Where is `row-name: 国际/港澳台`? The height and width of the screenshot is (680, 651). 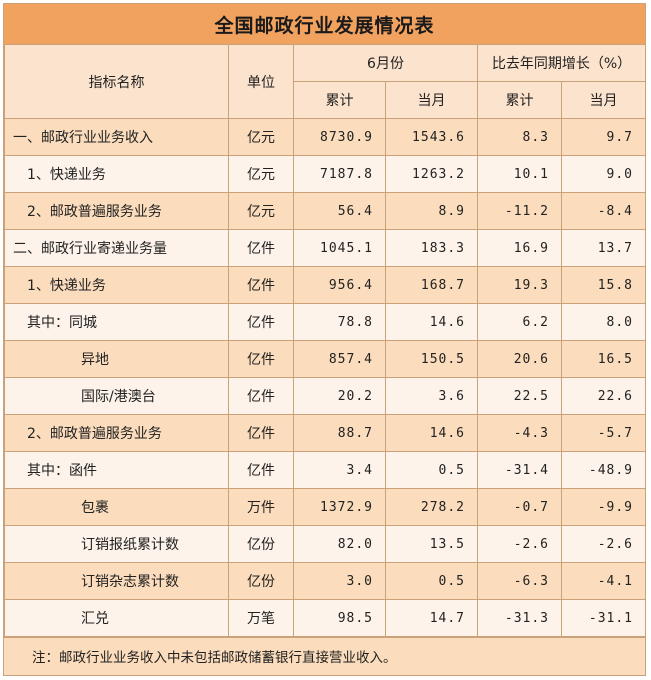
row-name: 国际/港澳台 is located at coordinates (116, 396).